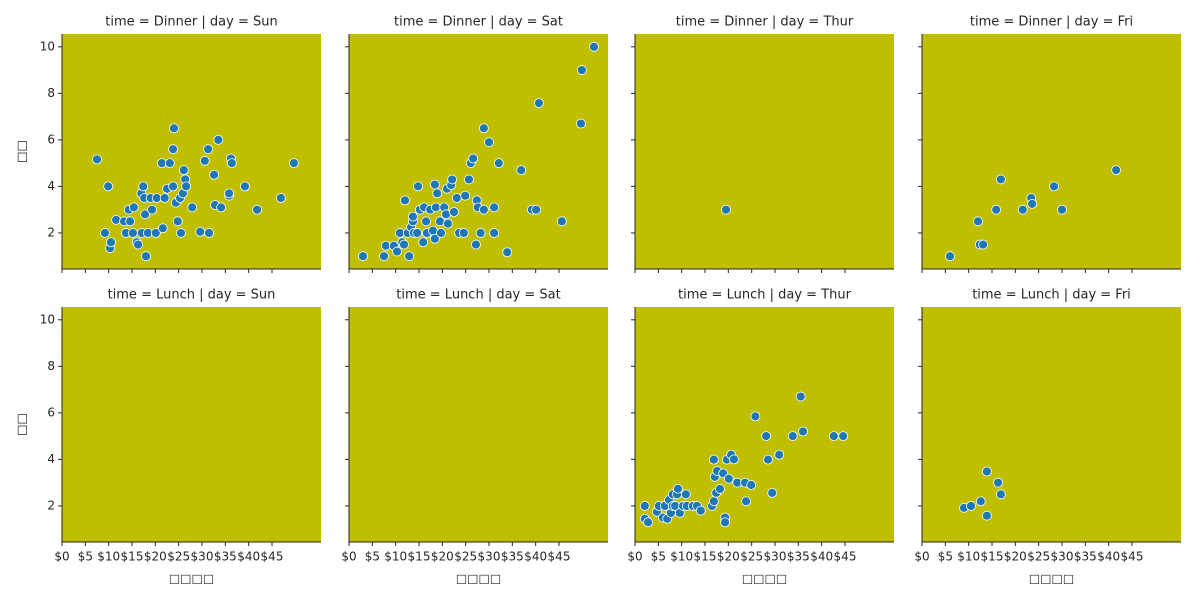 This screenshot has width=1200, height=600. I want to click on x-tick-label: $40, so click(248, 557).